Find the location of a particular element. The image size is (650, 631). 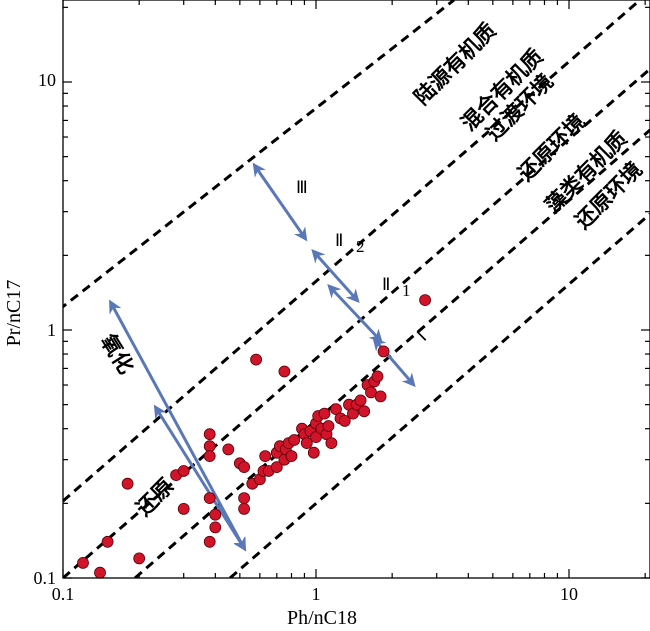

x-tick-label-1: 1 is located at coordinates (316, 594).